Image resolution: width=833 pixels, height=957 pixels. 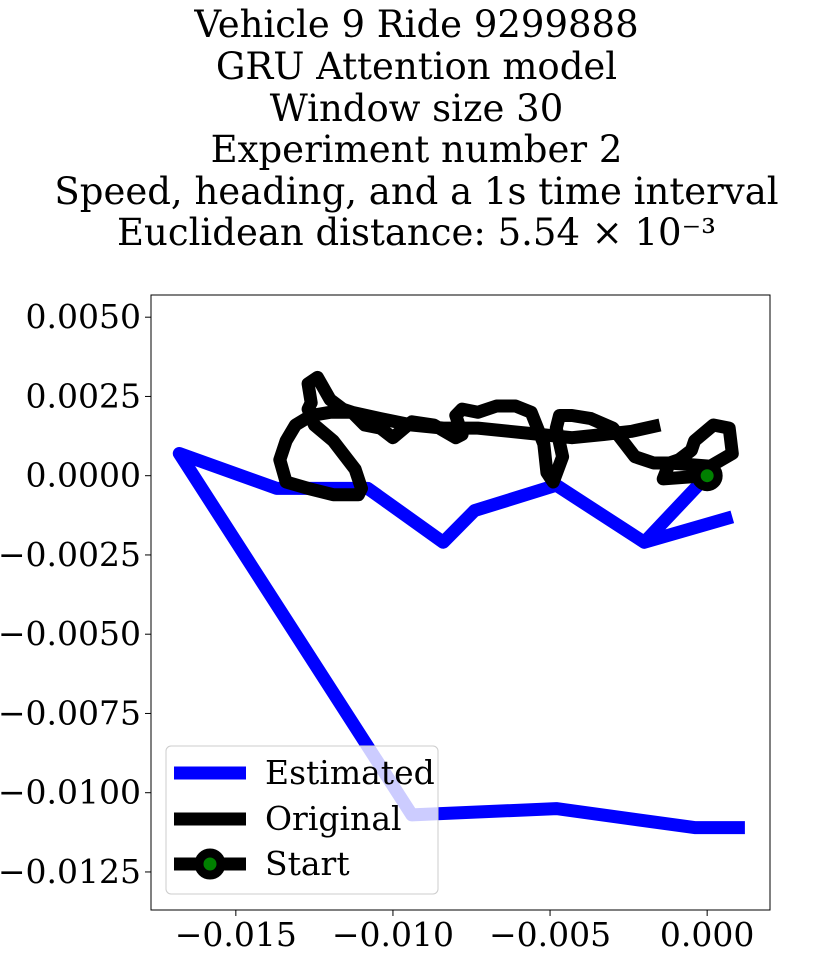 I want to click on legend-start-marker, so click(x=210, y=864).